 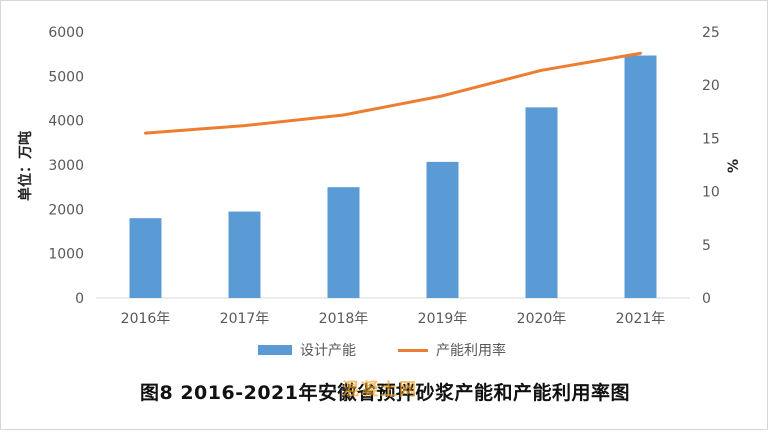 What do you see at coordinates (146, 319) in the screenshot?
I see `x-tick-label-0: 2016年` at bounding box center [146, 319].